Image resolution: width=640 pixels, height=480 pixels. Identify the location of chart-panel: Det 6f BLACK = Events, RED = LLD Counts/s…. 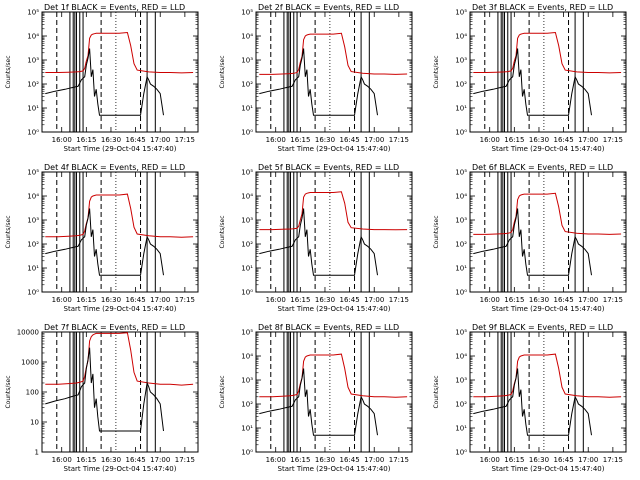
(530, 238).